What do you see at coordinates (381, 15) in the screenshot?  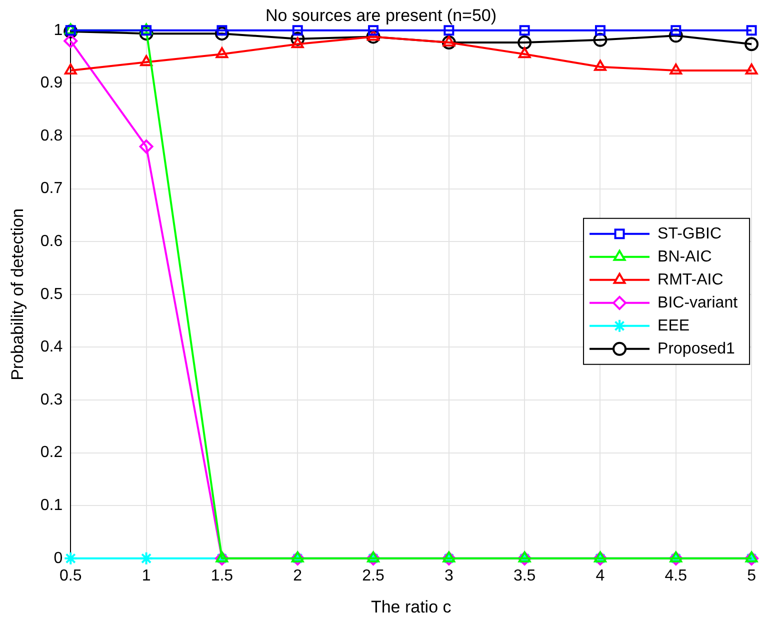 I see `chart-title: No sources are present (n=50)` at bounding box center [381, 15].